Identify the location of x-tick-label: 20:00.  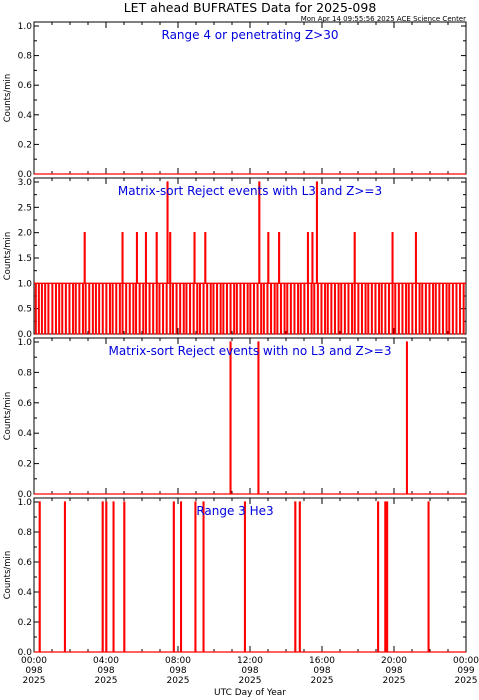
(394, 661).